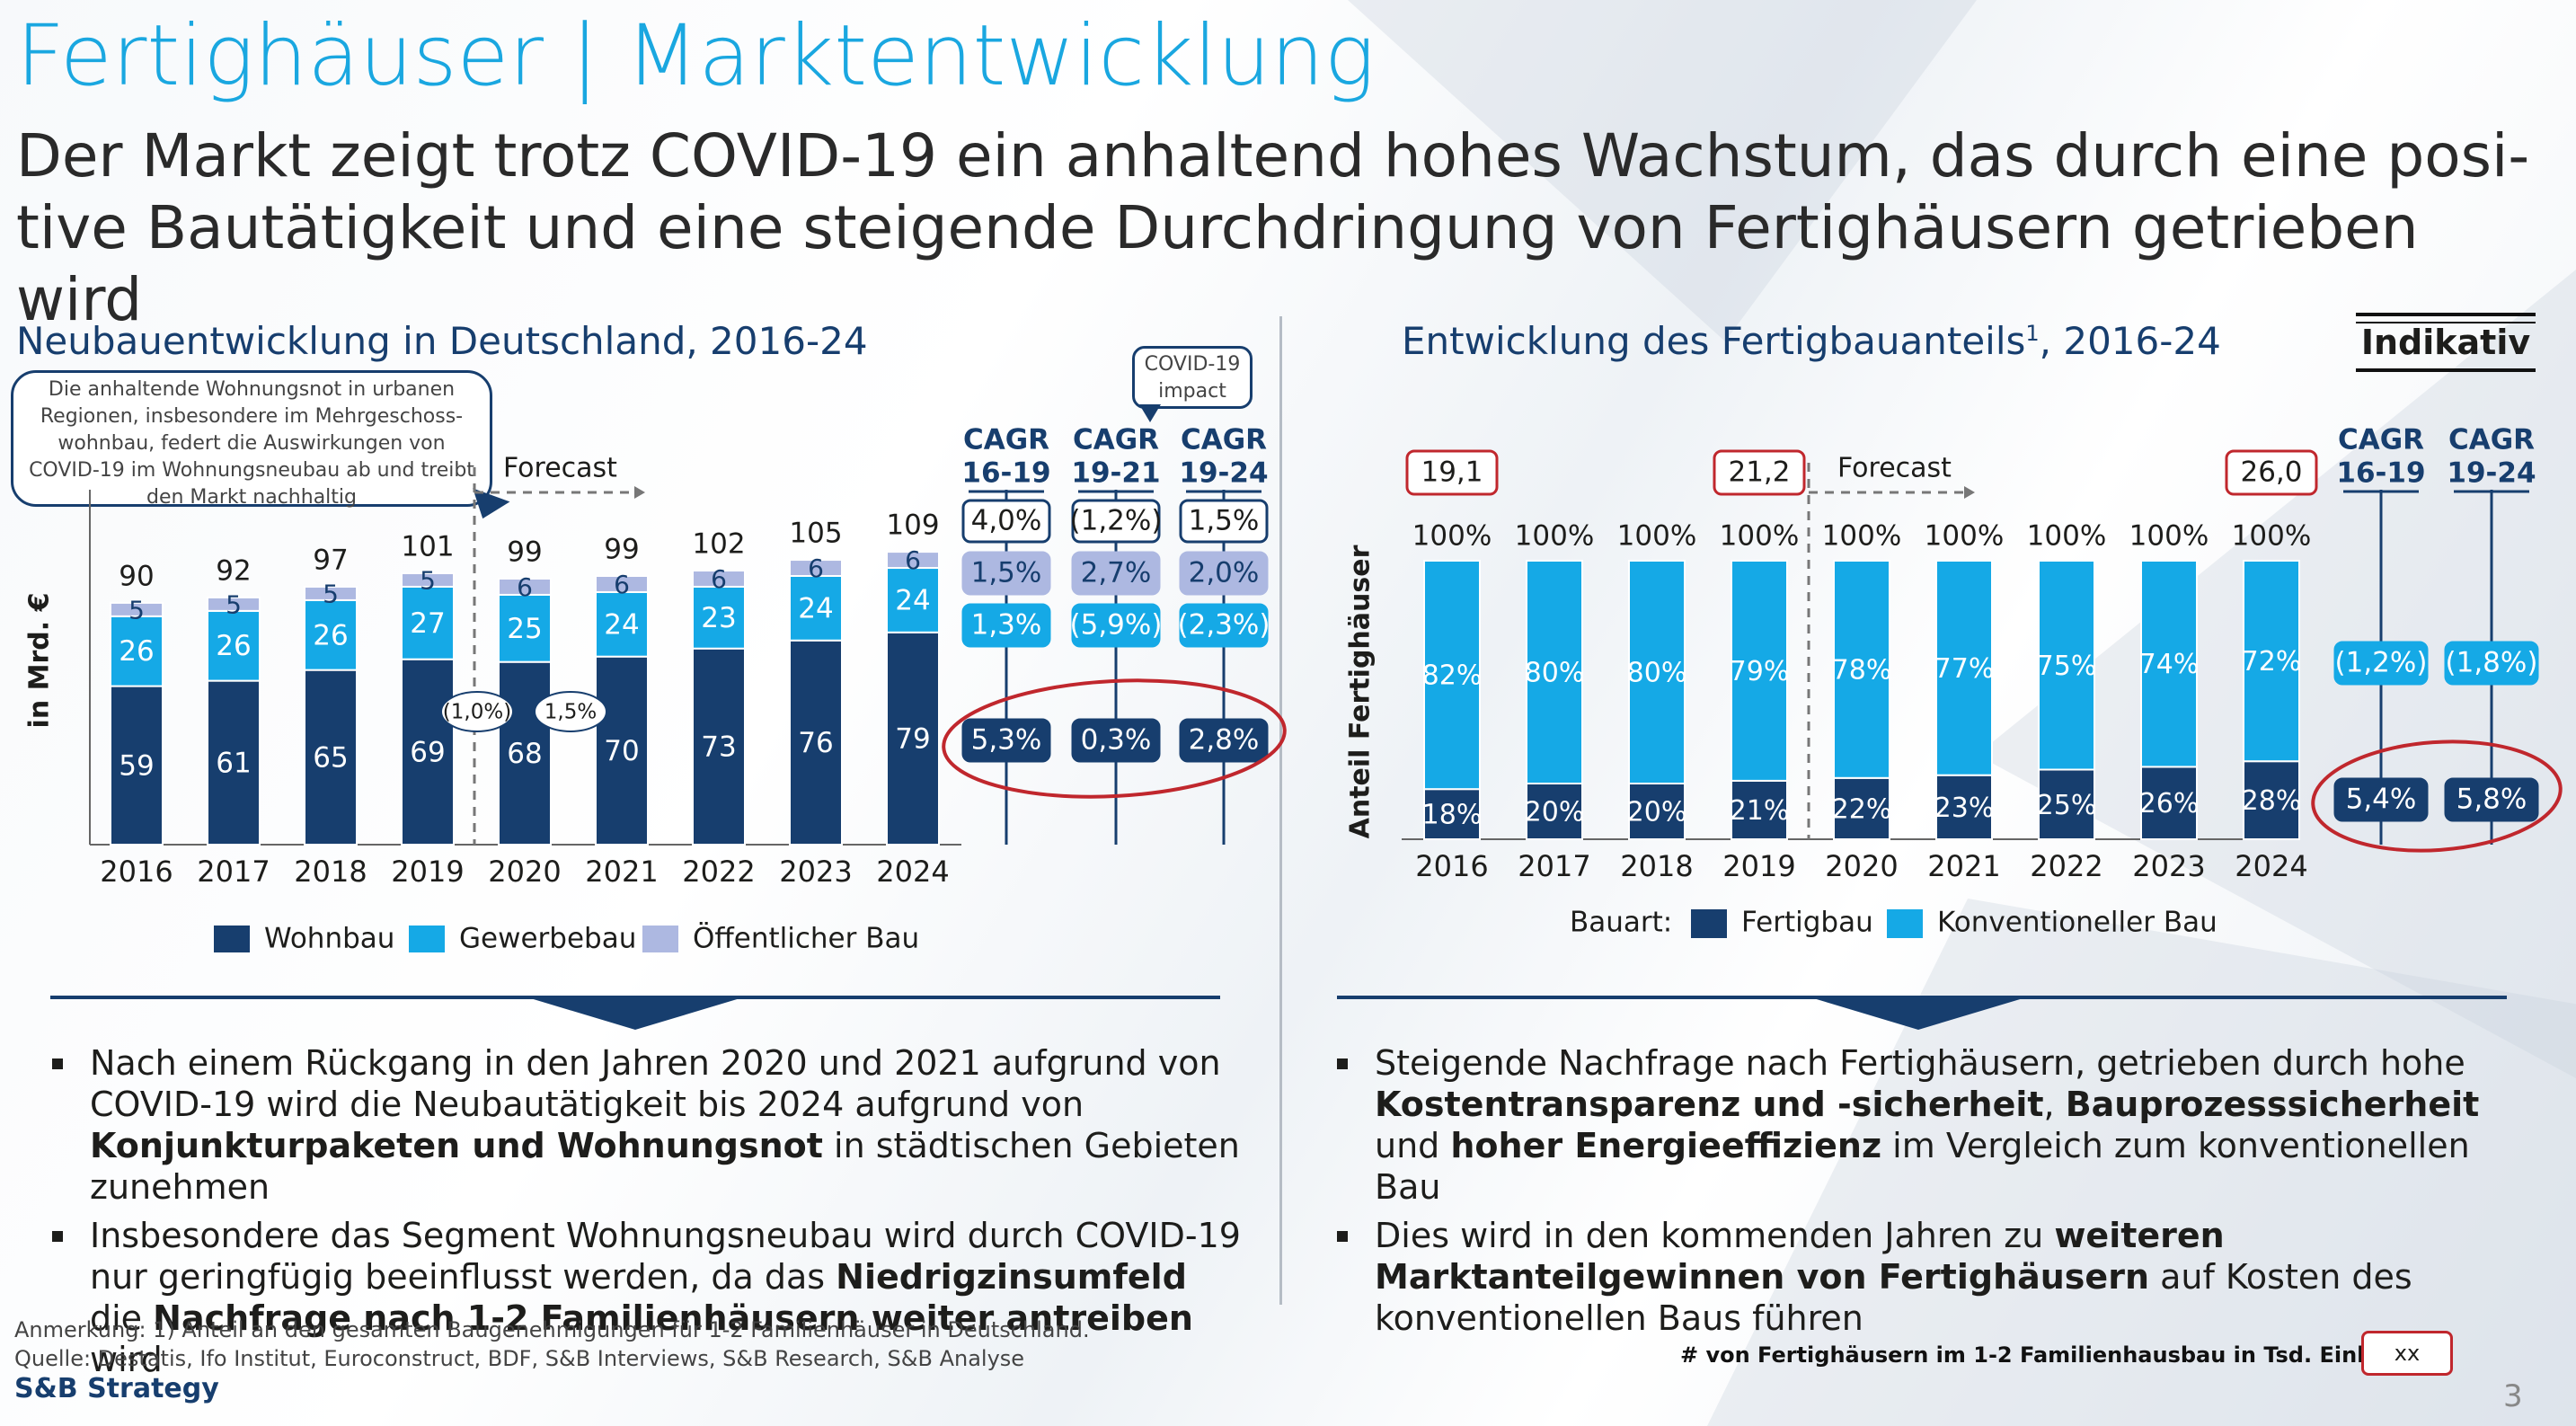 The height and width of the screenshot is (1426, 2576). I want to click on left-y-axis-label: in Mrd. €, so click(40, 661).